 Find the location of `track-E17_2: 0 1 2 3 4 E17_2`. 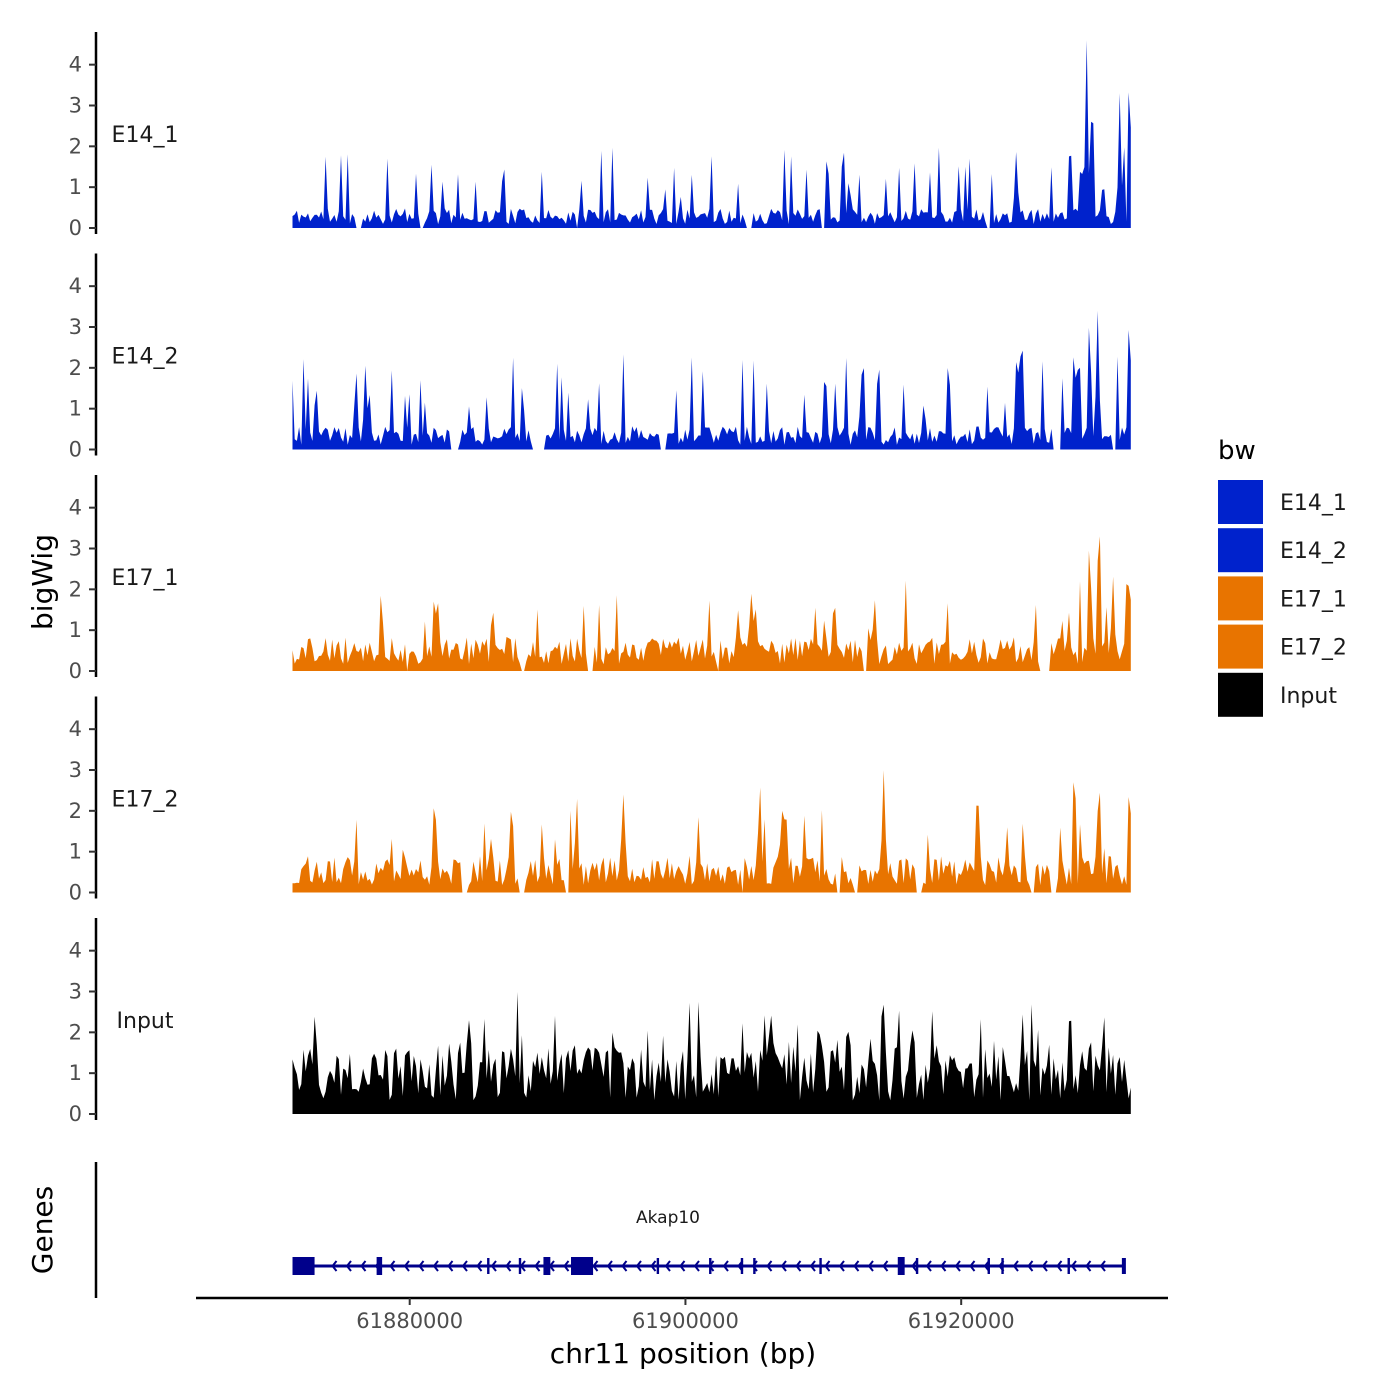

track-E17_2: 0 1 2 3 4 E17_2 is located at coordinates (600, 800).